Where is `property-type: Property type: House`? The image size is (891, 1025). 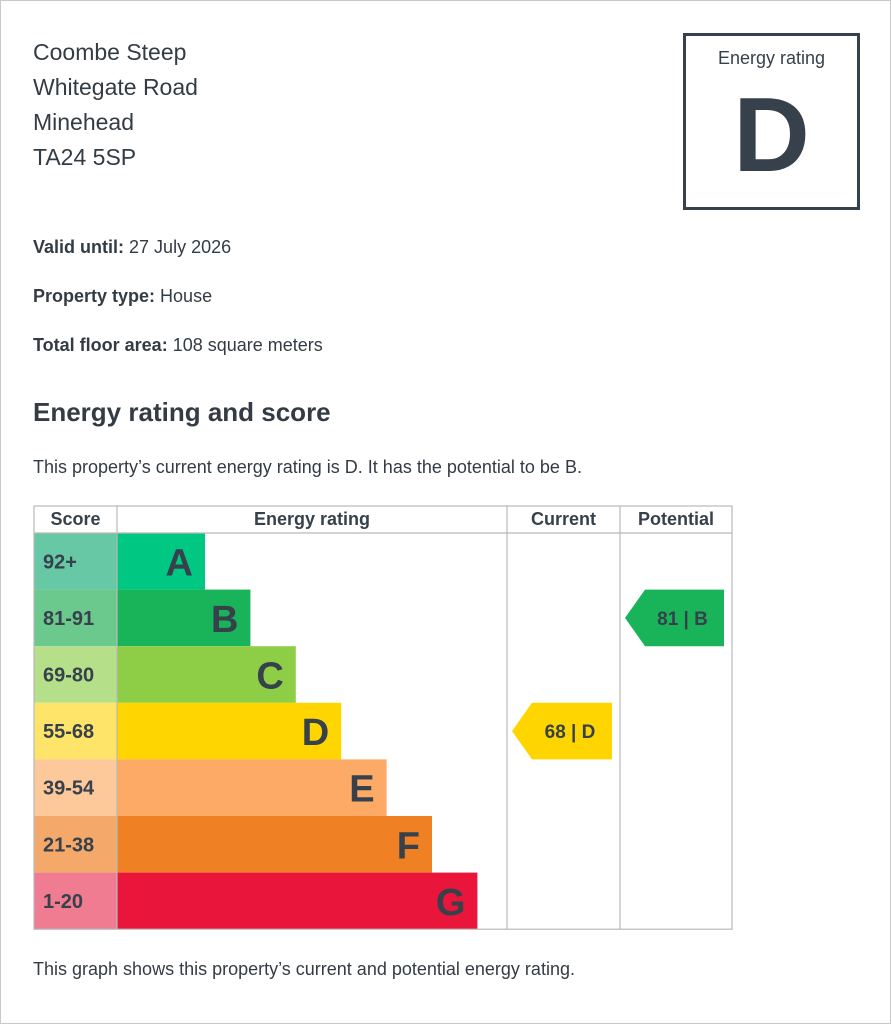
property-type: Property type: House is located at coordinates (122, 296).